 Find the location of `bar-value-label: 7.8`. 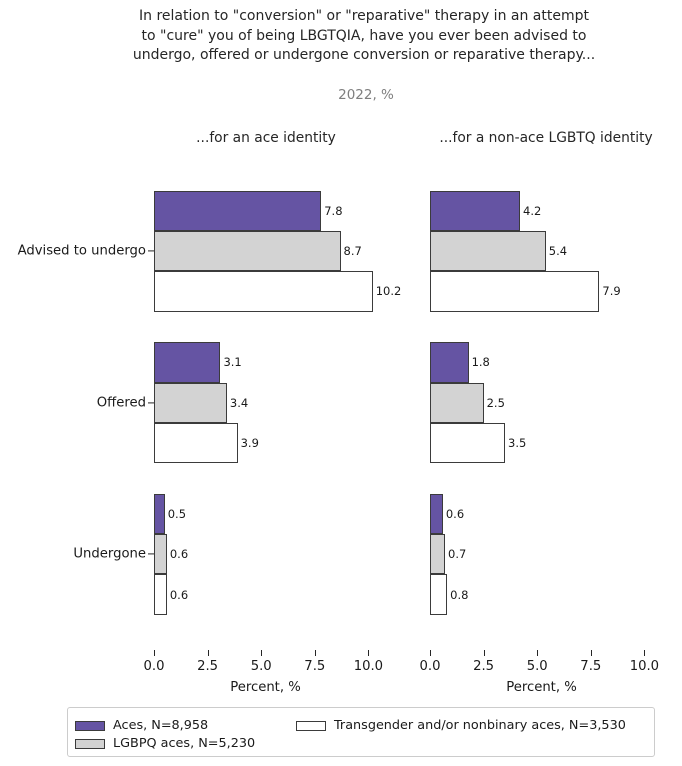

bar-value-label: 7.8 is located at coordinates (333, 210).